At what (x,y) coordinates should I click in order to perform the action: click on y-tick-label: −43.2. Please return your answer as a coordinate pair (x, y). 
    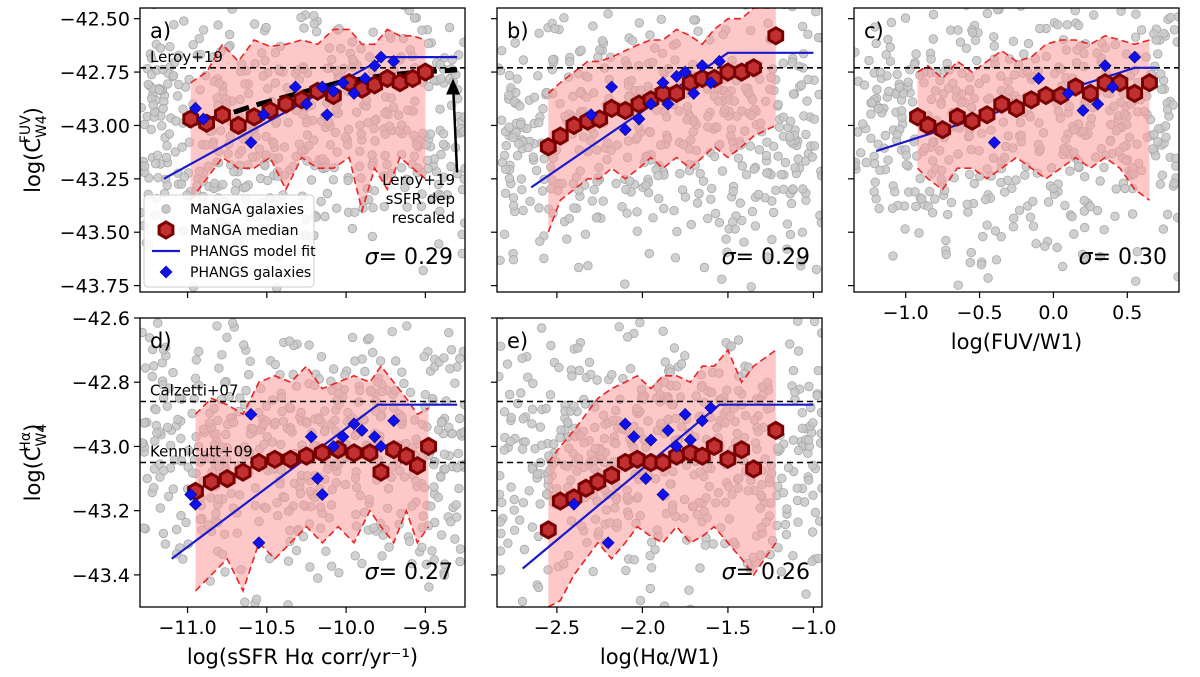
    Looking at the image, I should click on (101, 512).